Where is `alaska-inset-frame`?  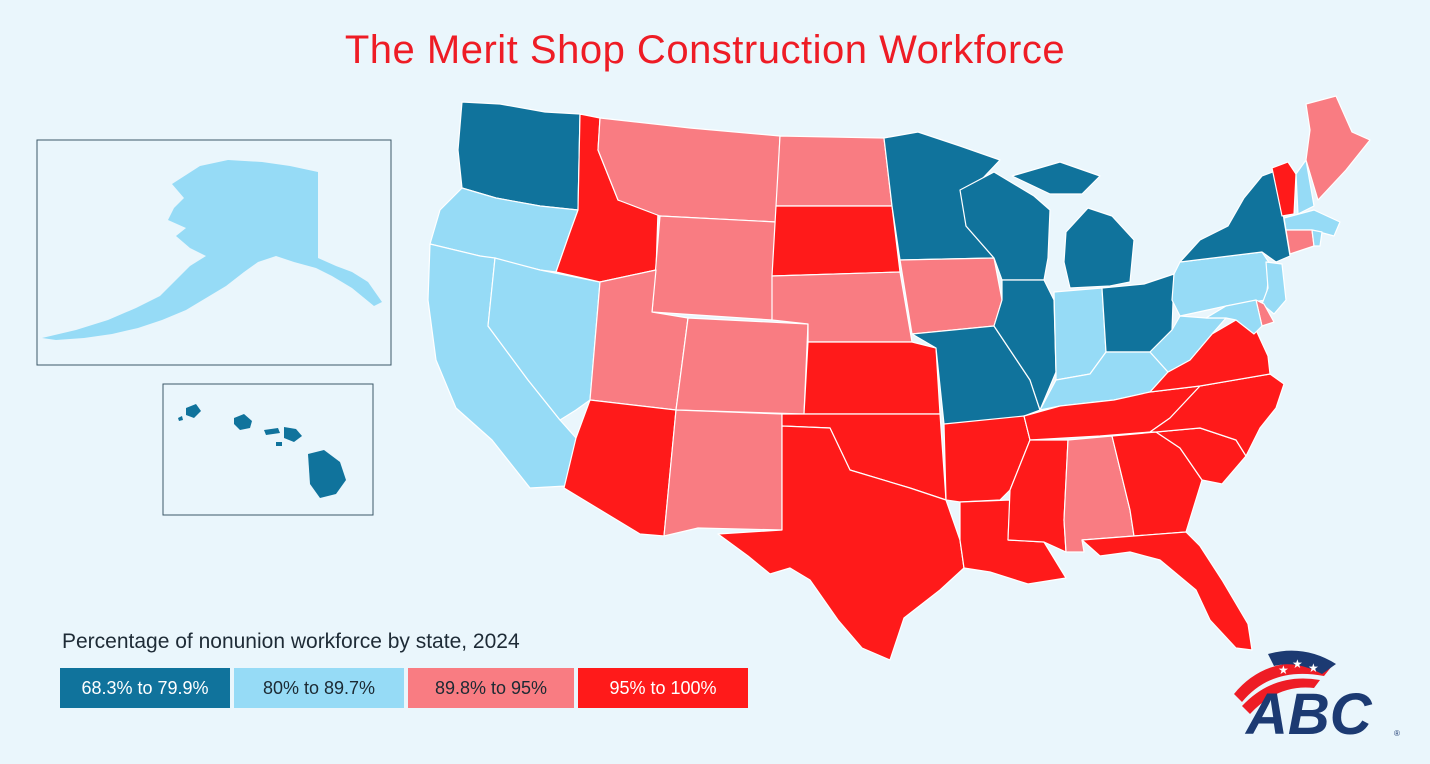 alaska-inset-frame is located at coordinates (214, 252).